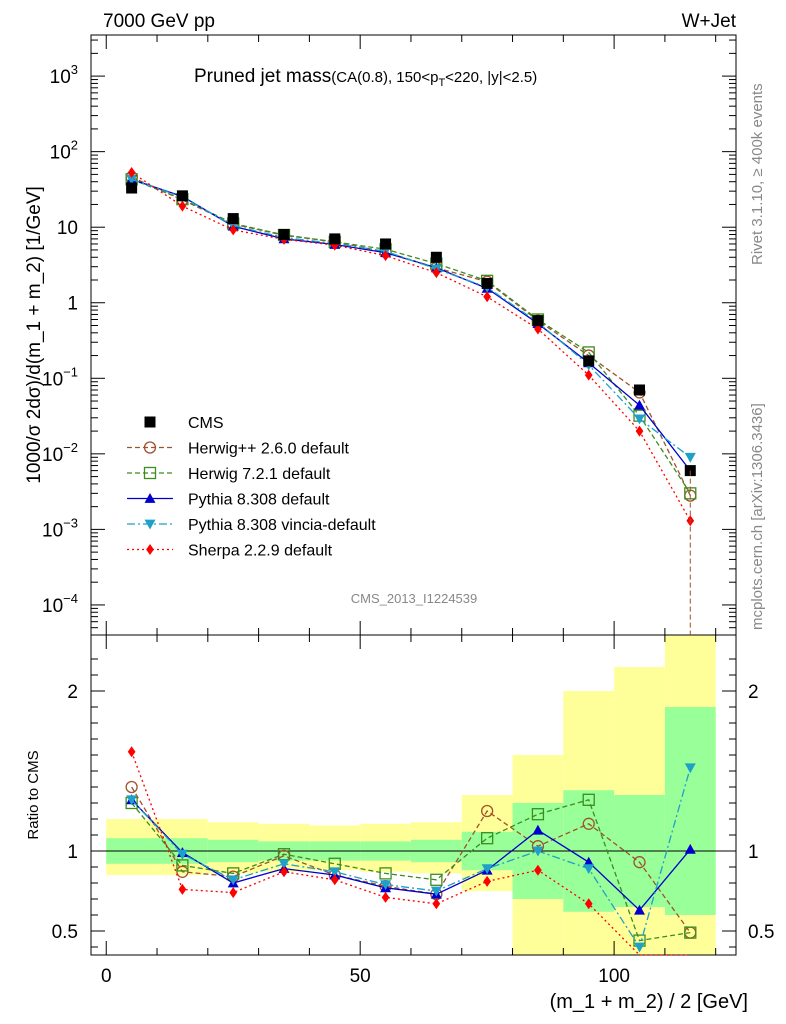 This screenshot has width=786, height=1024. I want to click on y-axis-label: 1000/σ 2dσ)/d(m_1 + m_2) [1/GeV], so click(34, 335).